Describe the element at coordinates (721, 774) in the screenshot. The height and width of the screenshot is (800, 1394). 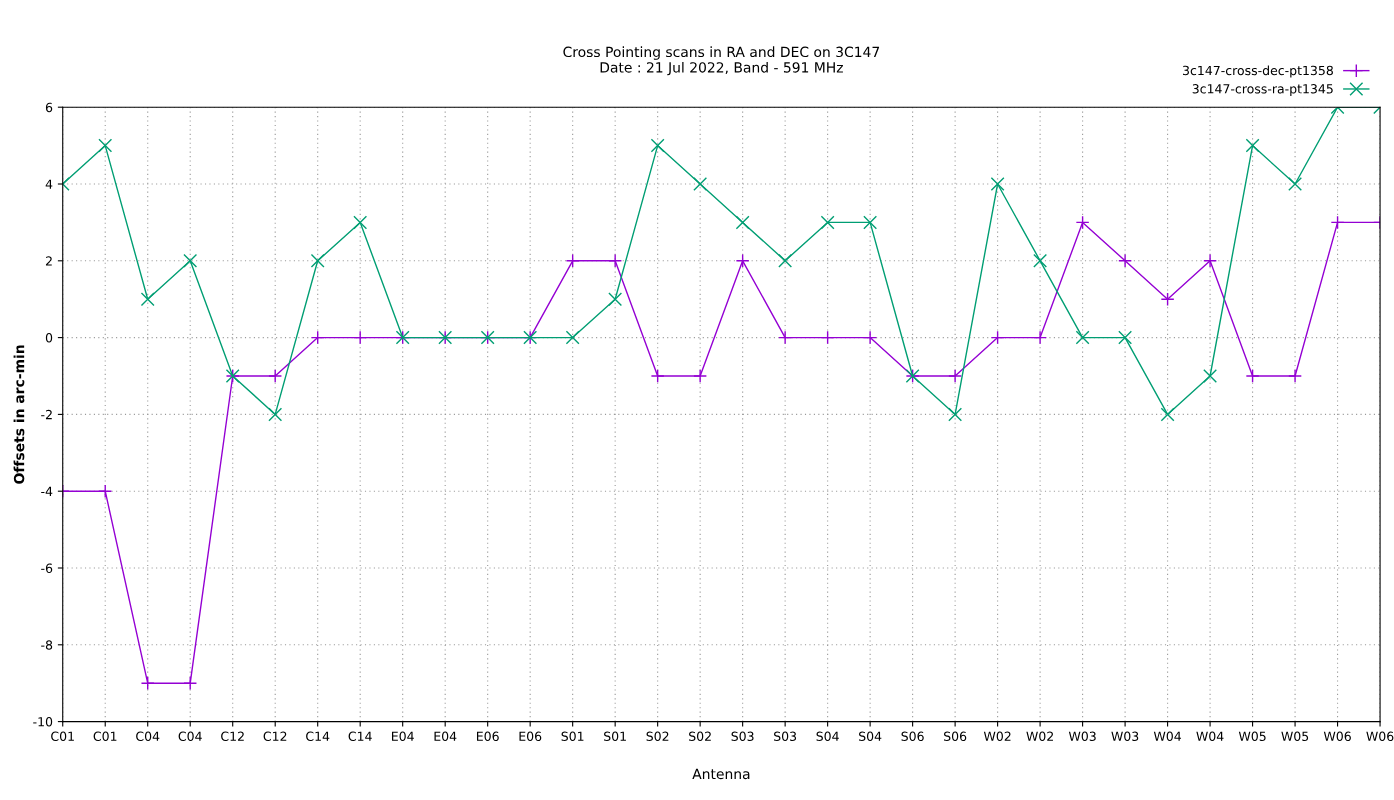
I see `x-axis-title: Antenna` at that location.